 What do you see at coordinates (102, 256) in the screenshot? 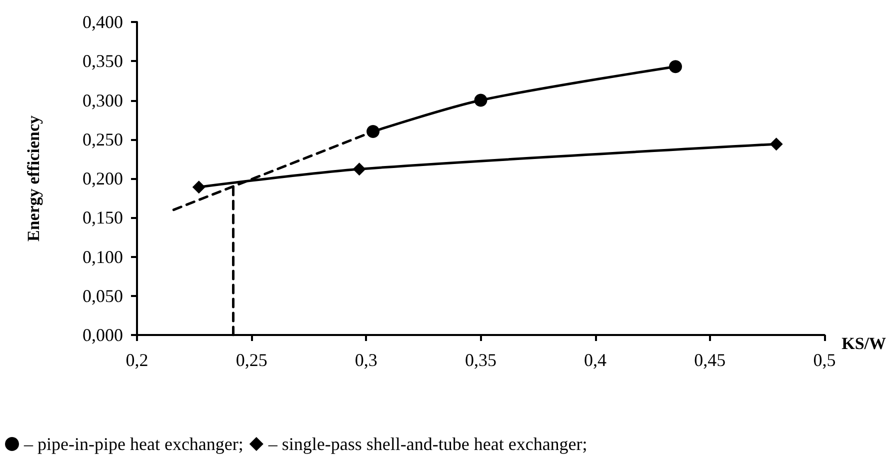
I see `y-tick-label: 0,100` at bounding box center [102, 256].